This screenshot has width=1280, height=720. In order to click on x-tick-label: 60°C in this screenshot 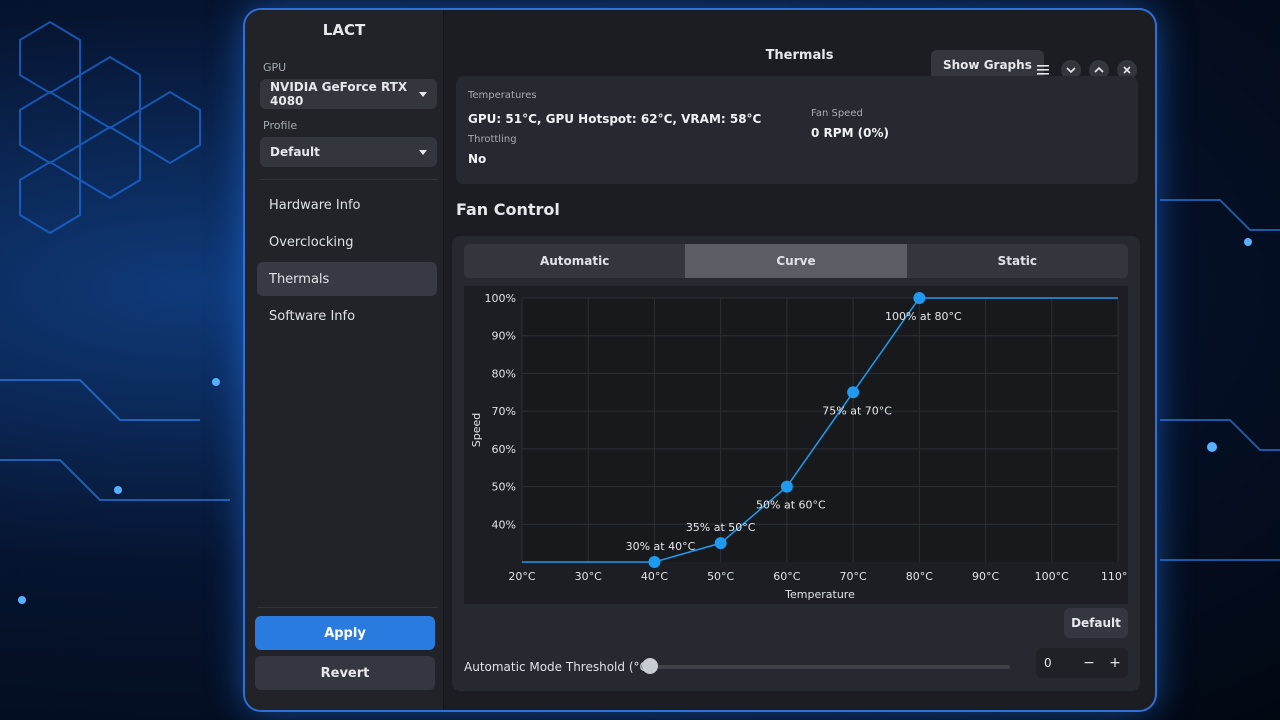, I will do `click(786, 576)`.